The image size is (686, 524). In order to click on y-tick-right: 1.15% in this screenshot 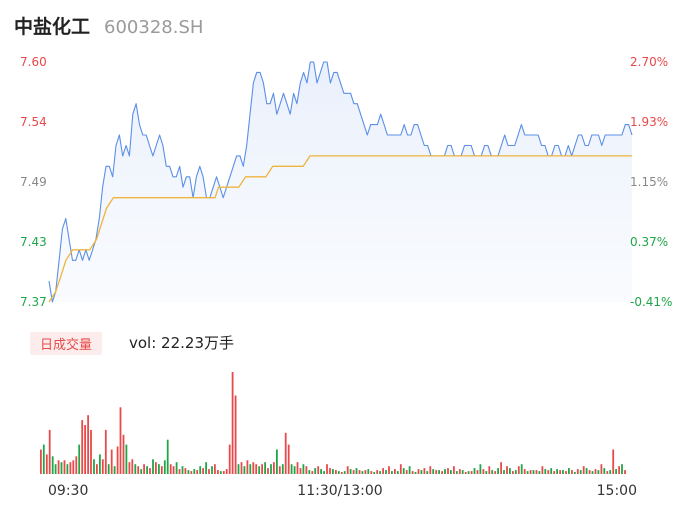, I will do `click(649, 182)`.